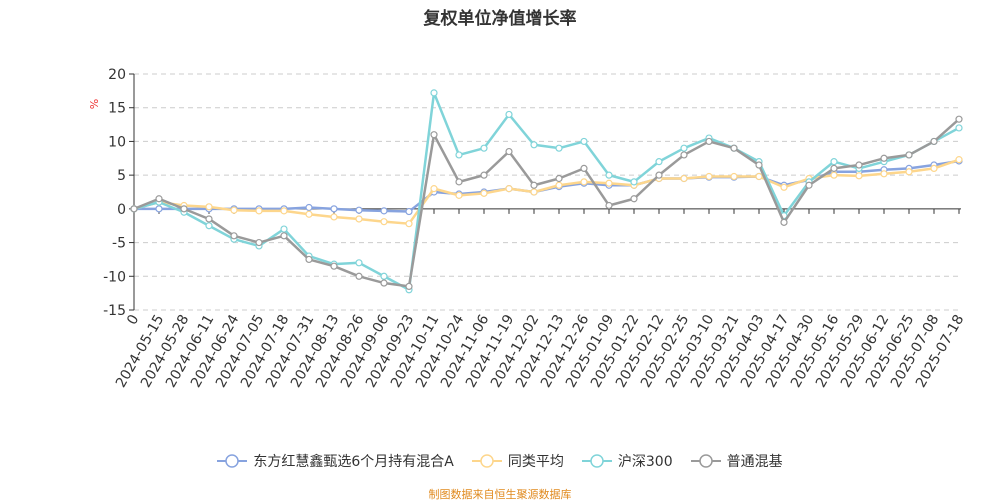  Describe the element at coordinates (121, 176) in the screenshot. I see `y-tick-label: 5` at that location.